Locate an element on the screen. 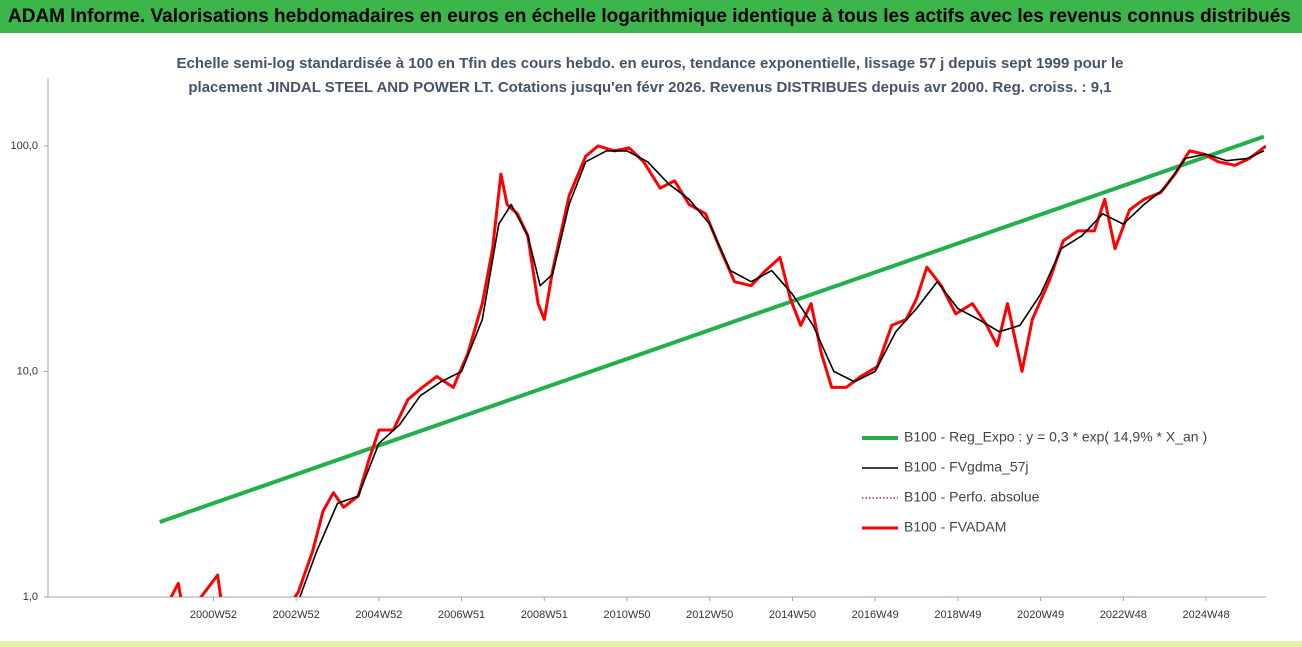 The image size is (1302, 647). y-tick-label: 100,0 is located at coordinates (24, 146).